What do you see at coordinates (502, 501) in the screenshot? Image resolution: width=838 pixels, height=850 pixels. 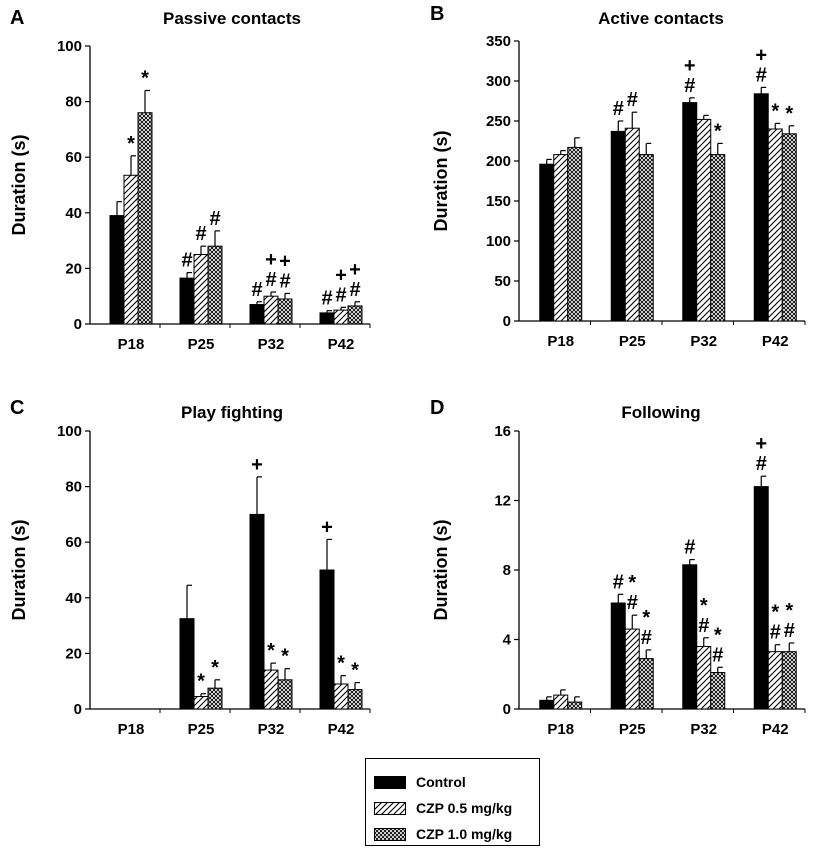 I see `y-tick-label: 12` at bounding box center [502, 501].